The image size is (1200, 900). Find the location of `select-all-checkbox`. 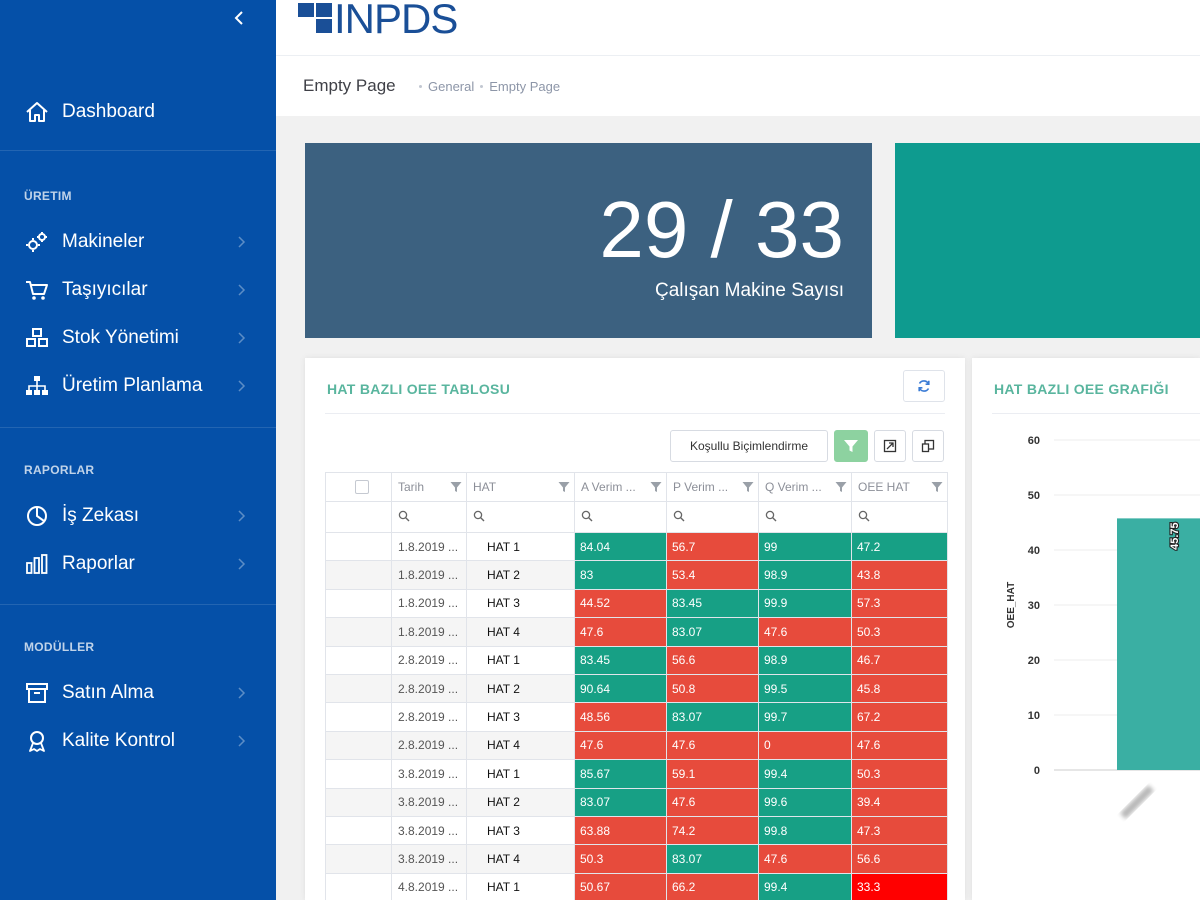

select-all-checkbox is located at coordinates (361, 487).